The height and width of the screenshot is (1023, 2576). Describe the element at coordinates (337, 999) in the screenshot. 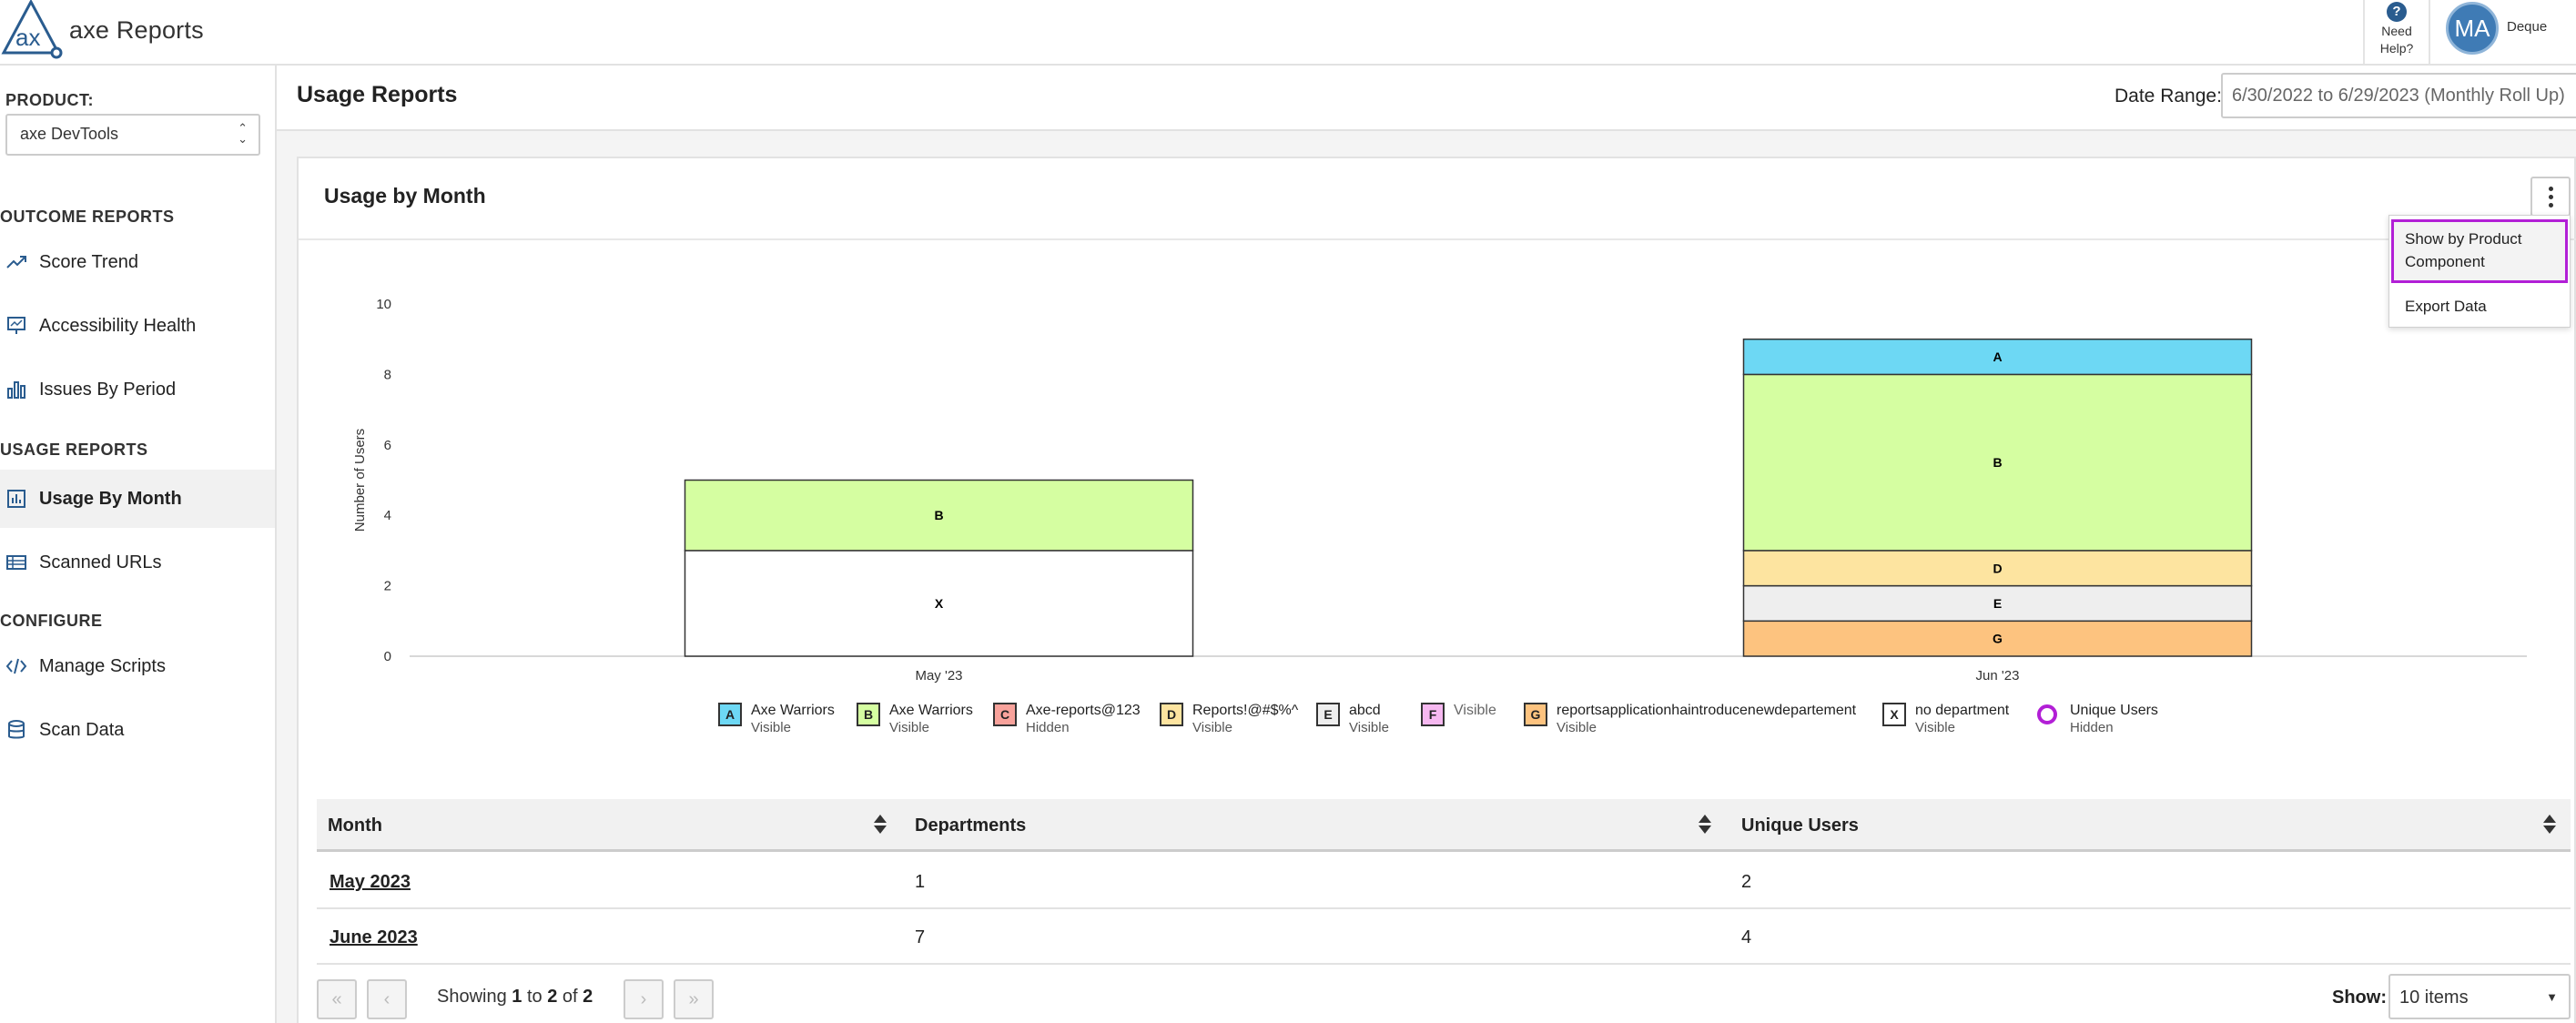

I see `first-page-button: «` at that location.